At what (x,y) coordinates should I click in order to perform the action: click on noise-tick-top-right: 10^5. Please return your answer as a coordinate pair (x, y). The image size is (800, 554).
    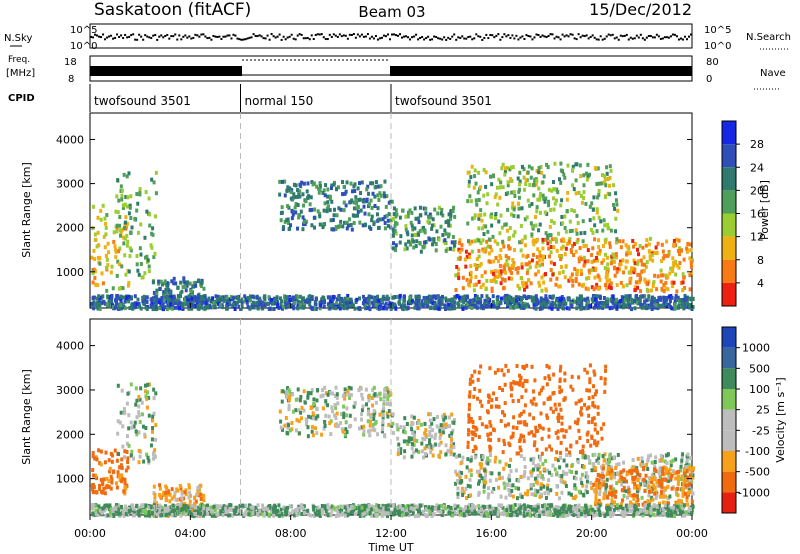
    Looking at the image, I should click on (717, 30).